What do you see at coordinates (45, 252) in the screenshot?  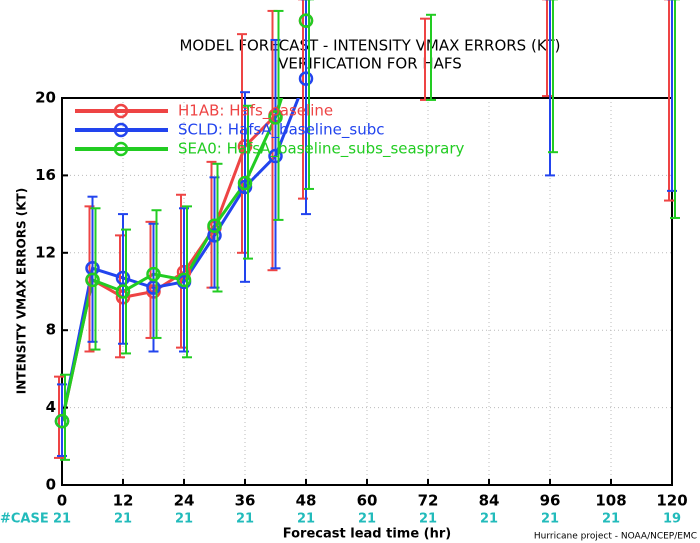 I see `y-tick-label: 12` at bounding box center [45, 252].